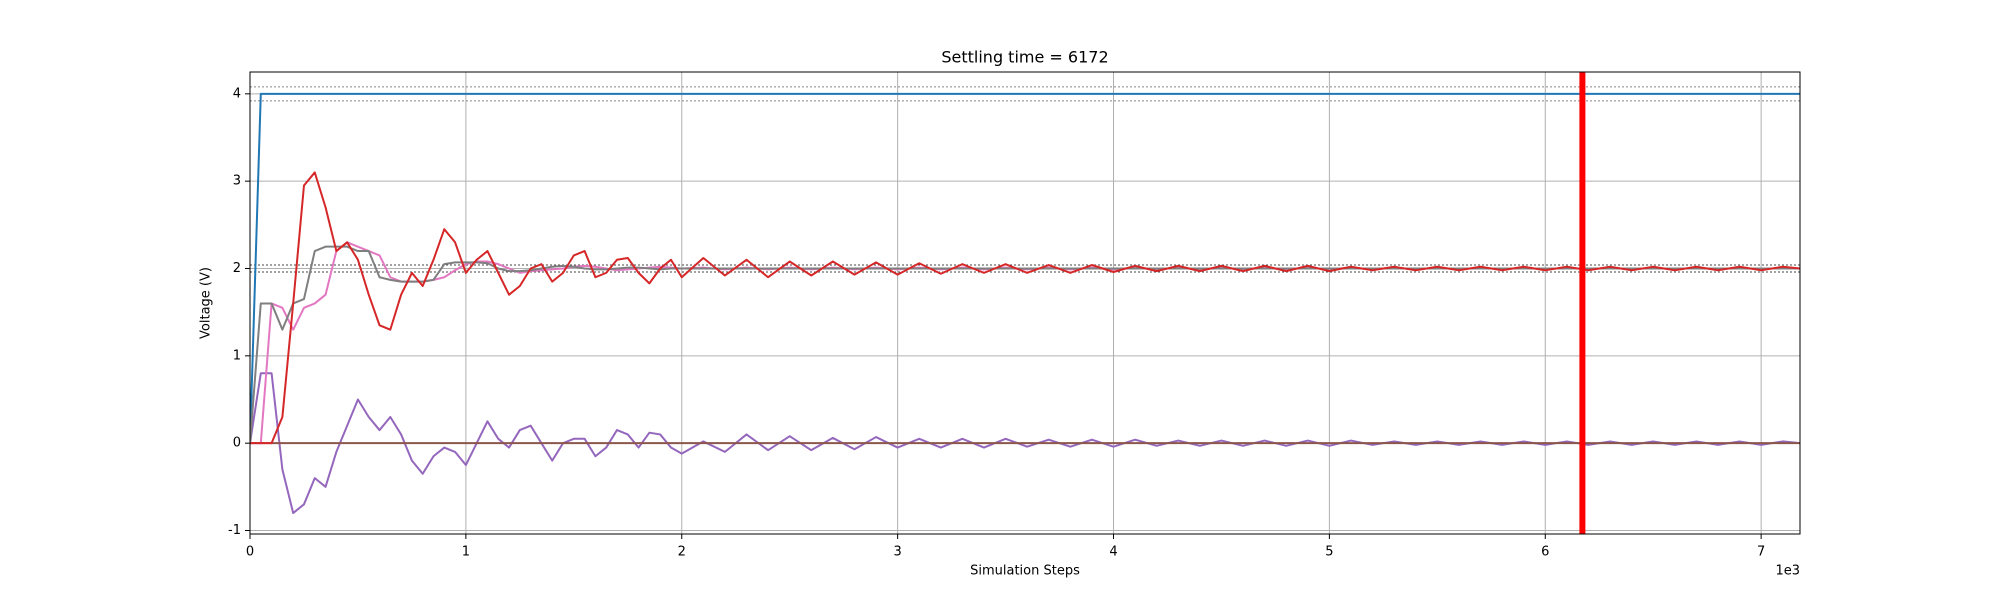 This screenshot has height=600, width=2000. I want to click on x-tick-label: 3, so click(897, 552).